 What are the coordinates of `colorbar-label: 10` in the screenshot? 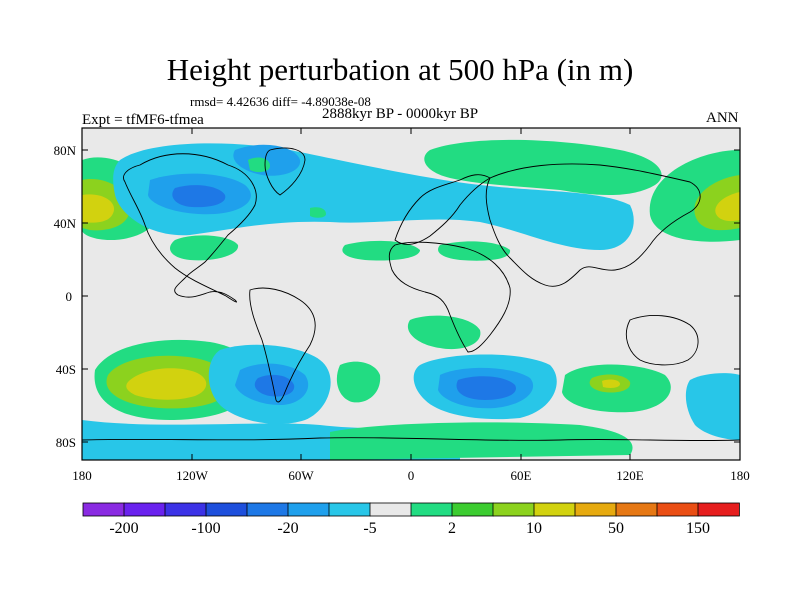 It's located at (534, 528).